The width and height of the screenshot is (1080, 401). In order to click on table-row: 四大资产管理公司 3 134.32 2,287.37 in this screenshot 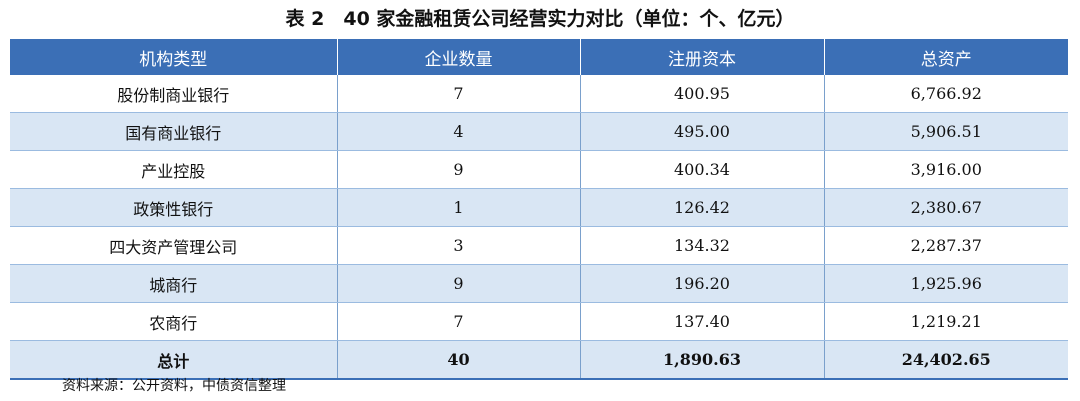, I will do `click(539, 245)`.